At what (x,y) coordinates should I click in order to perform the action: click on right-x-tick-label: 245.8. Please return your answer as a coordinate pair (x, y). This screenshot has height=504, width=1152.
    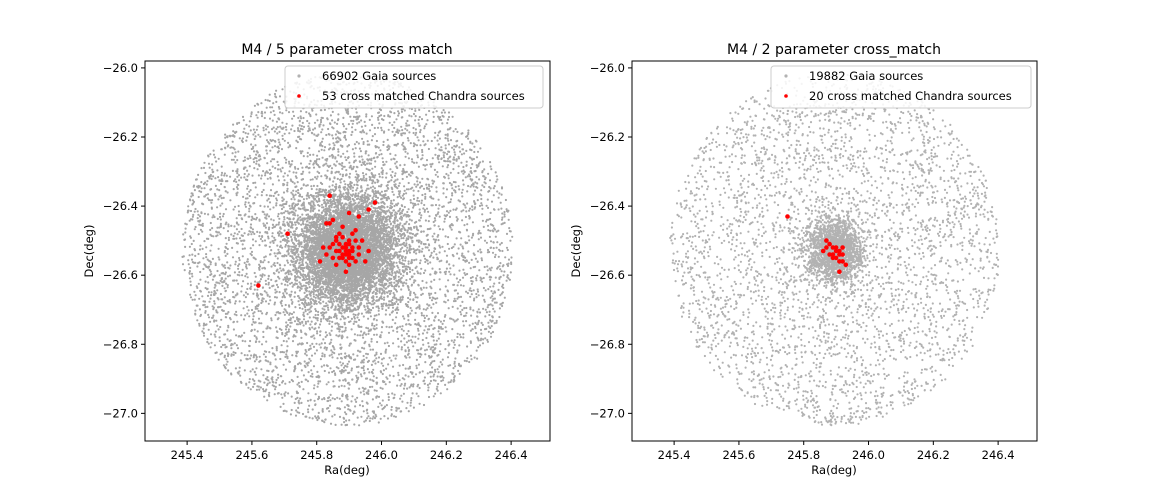
    Looking at the image, I should click on (803, 455).